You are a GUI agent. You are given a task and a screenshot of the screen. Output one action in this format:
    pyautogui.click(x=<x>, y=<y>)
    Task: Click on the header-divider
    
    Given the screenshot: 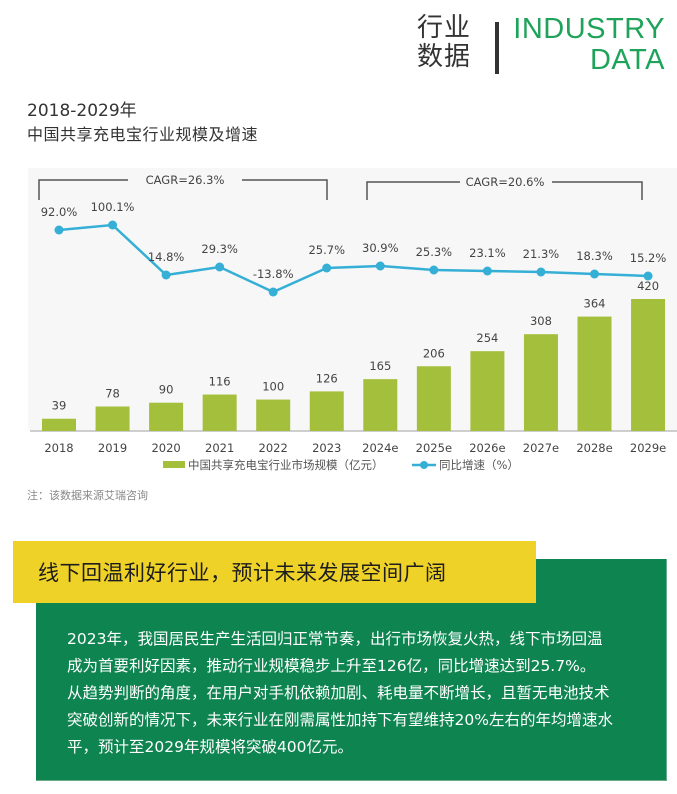 What is the action you would take?
    pyautogui.click(x=497, y=48)
    